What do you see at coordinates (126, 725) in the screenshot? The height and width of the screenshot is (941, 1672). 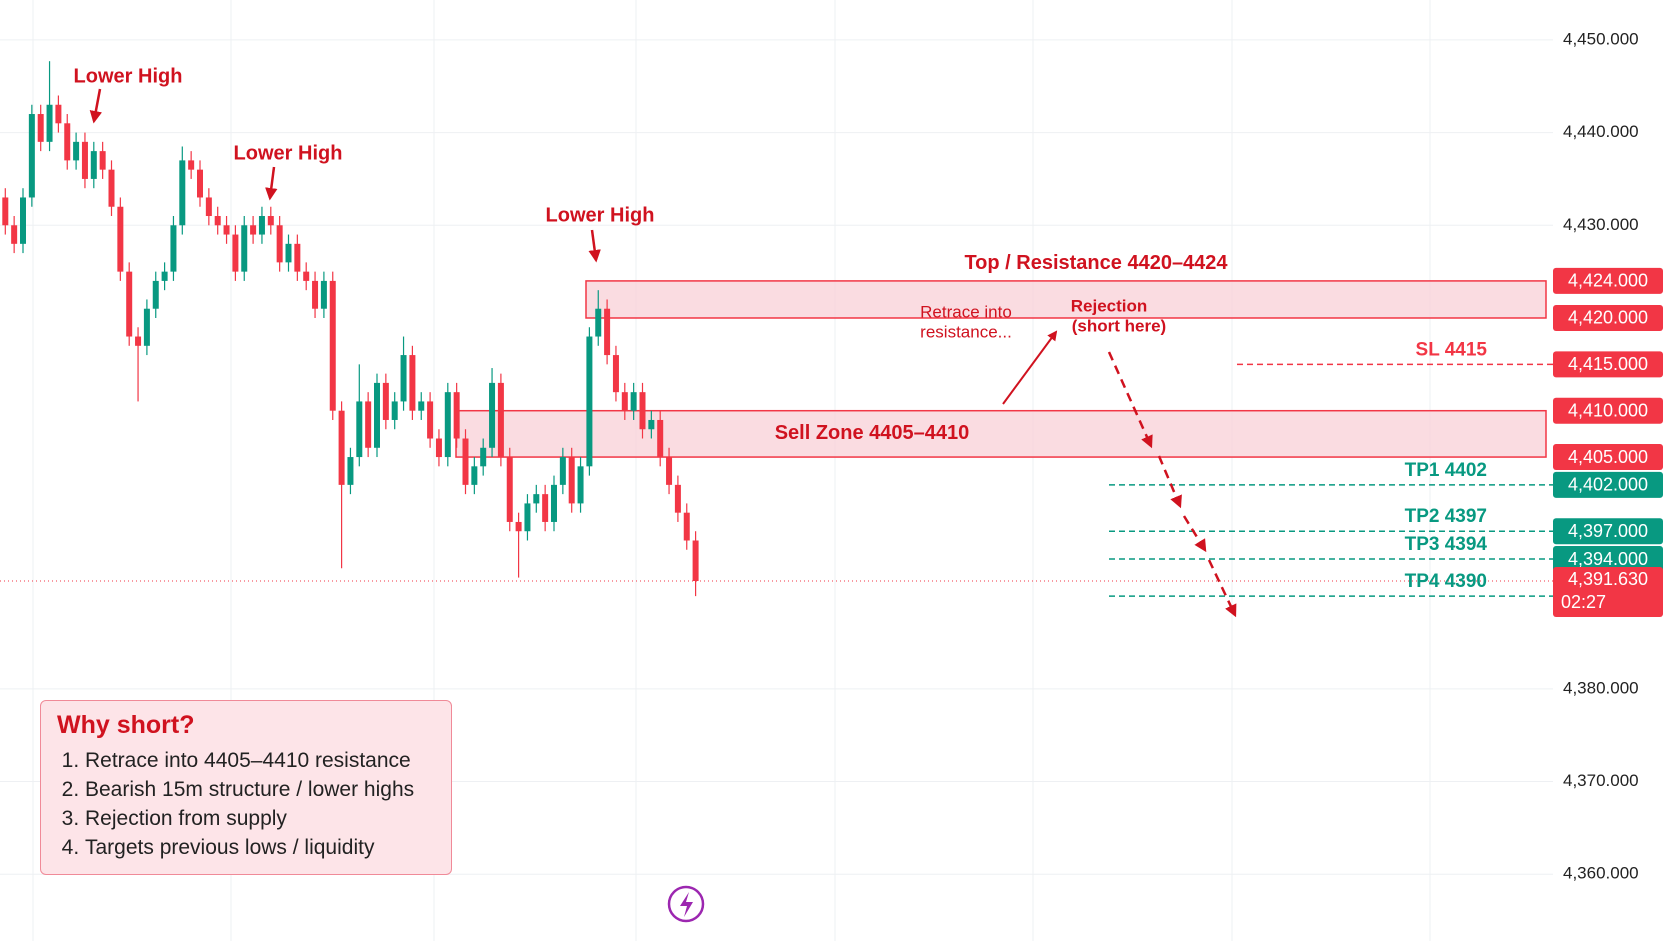 I see `info-title: Why short?` at bounding box center [126, 725].